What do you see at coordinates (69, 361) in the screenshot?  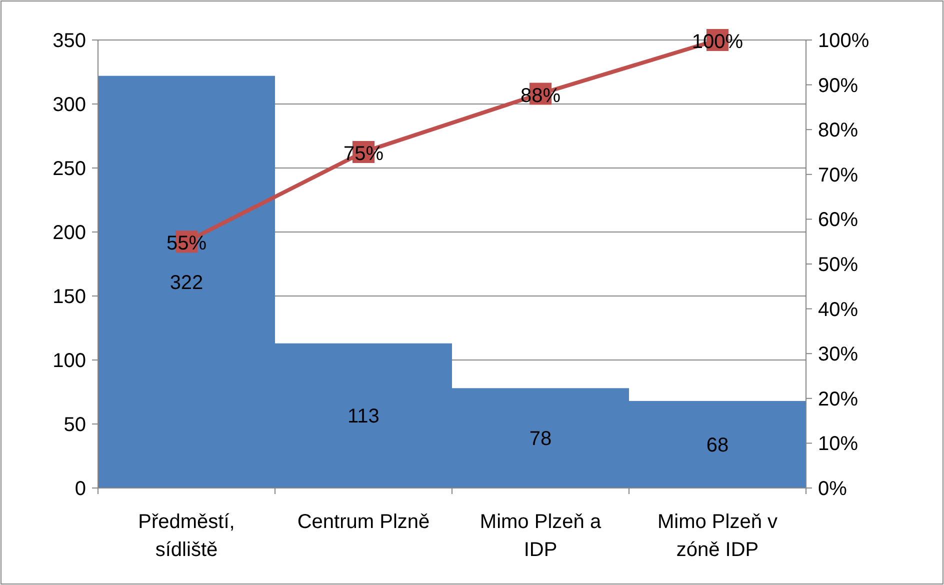 I see `y-tick-label: 100` at bounding box center [69, 361].